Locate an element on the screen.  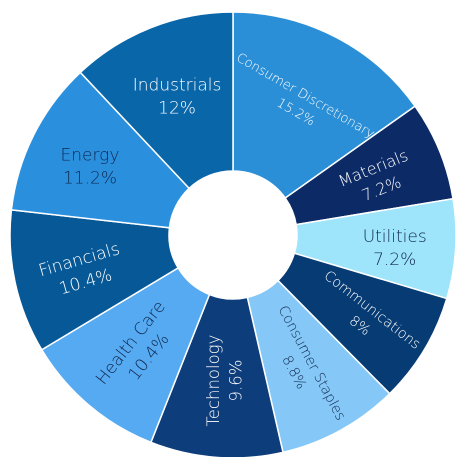
slice-value: 12% is located at coordinates (177, 109).